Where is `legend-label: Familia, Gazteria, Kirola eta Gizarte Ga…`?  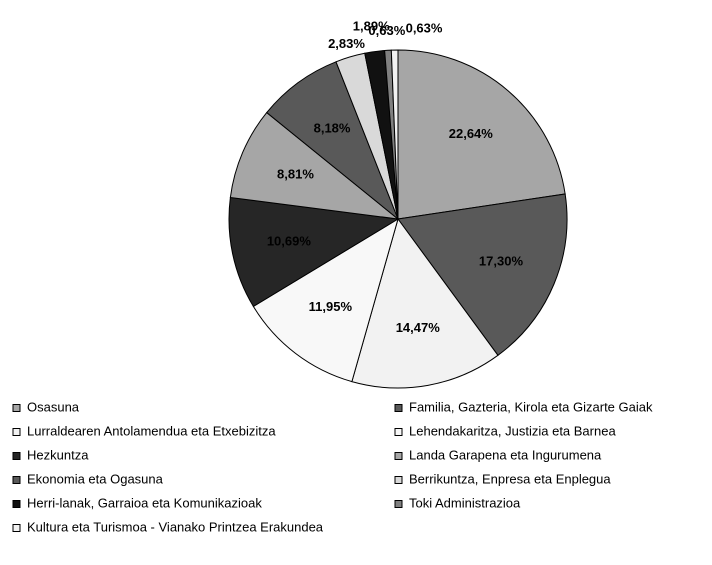
legend-label: Familia, Gazteria, Kirola eta Gizarte Ga… is located at coordinates (531, 406).